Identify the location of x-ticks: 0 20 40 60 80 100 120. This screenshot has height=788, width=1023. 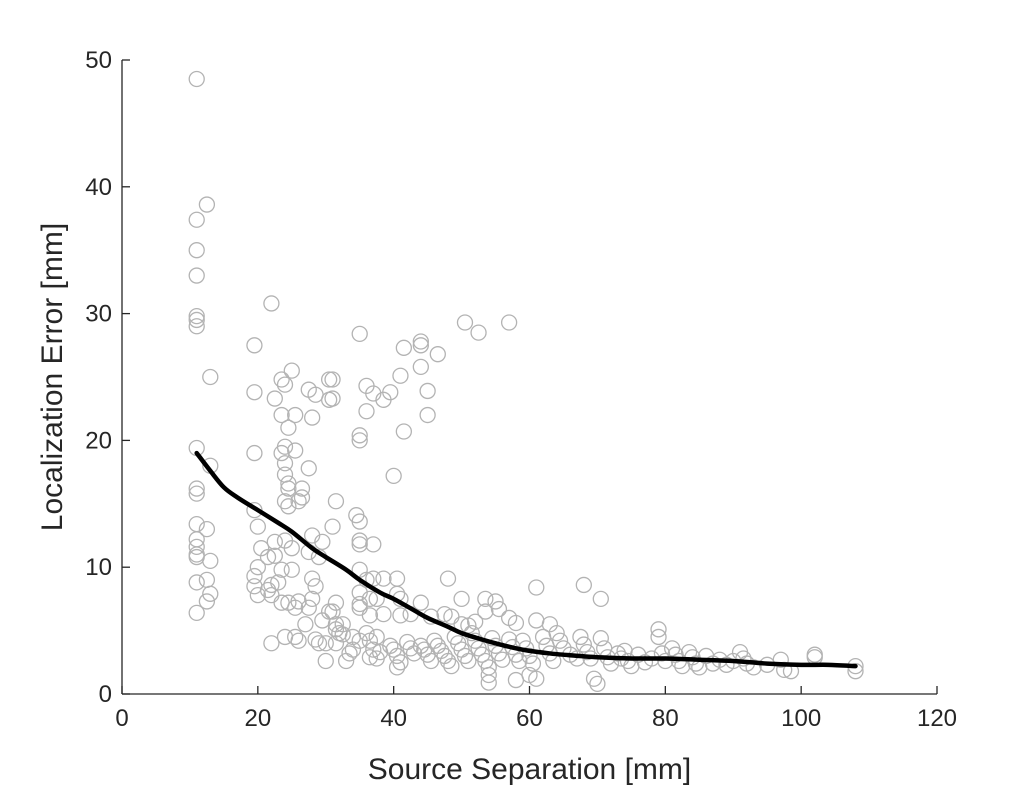
(536, 709).